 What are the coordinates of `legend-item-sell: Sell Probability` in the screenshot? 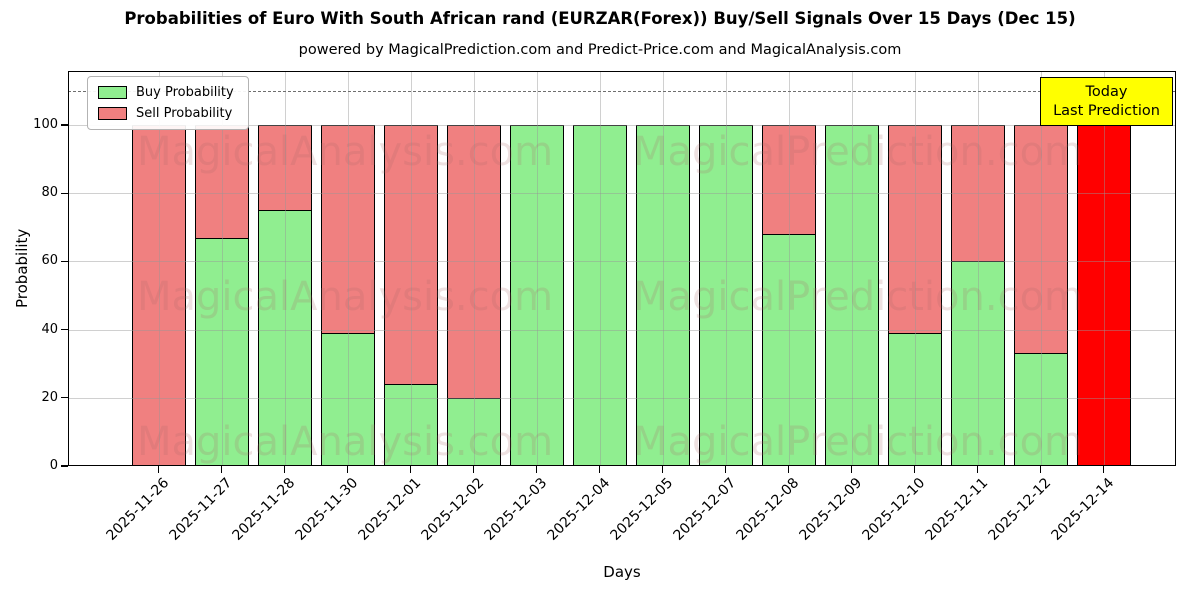 It's located at (166, 113).